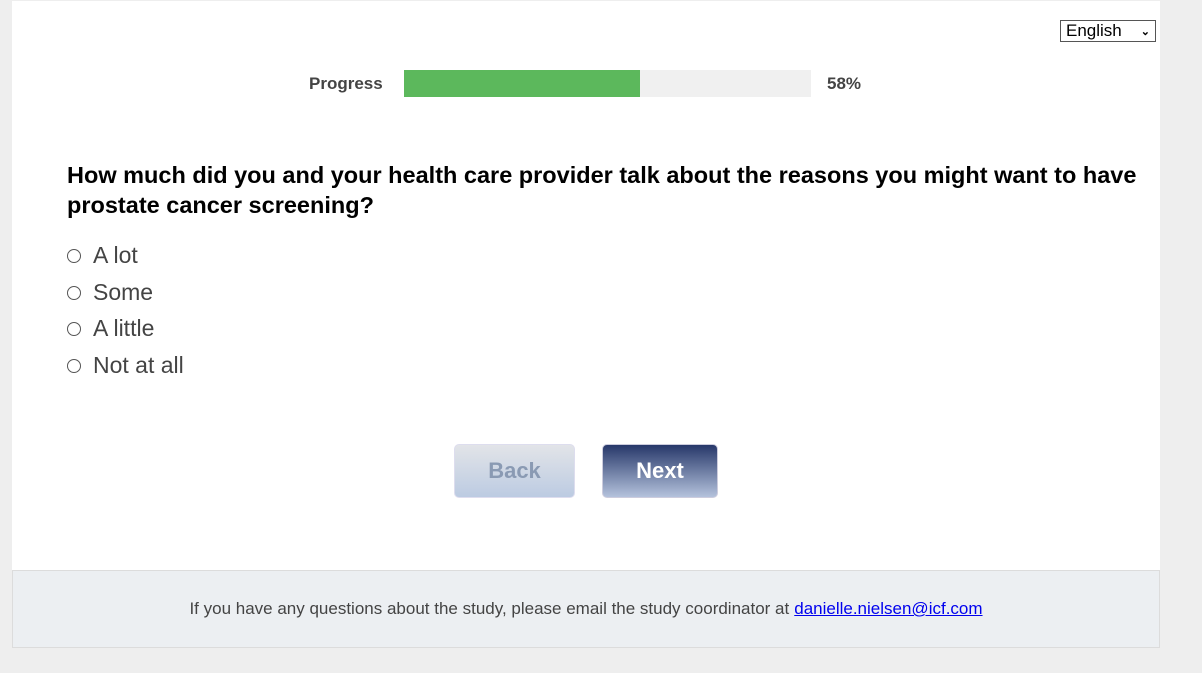  Describe the element at coordinates (514, 471) in the screenshot. I see `back-button: Back` at that location.